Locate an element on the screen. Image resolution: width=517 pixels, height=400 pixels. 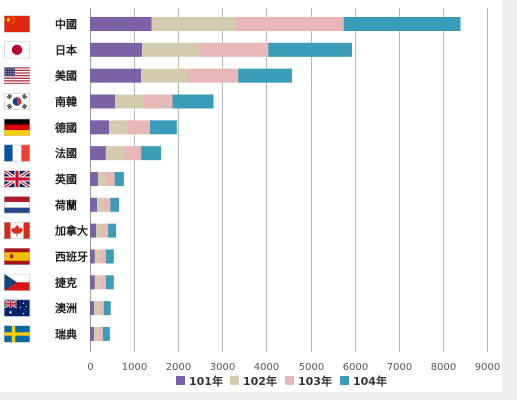
category-row: 美國 is located at coordinates (148, 76).